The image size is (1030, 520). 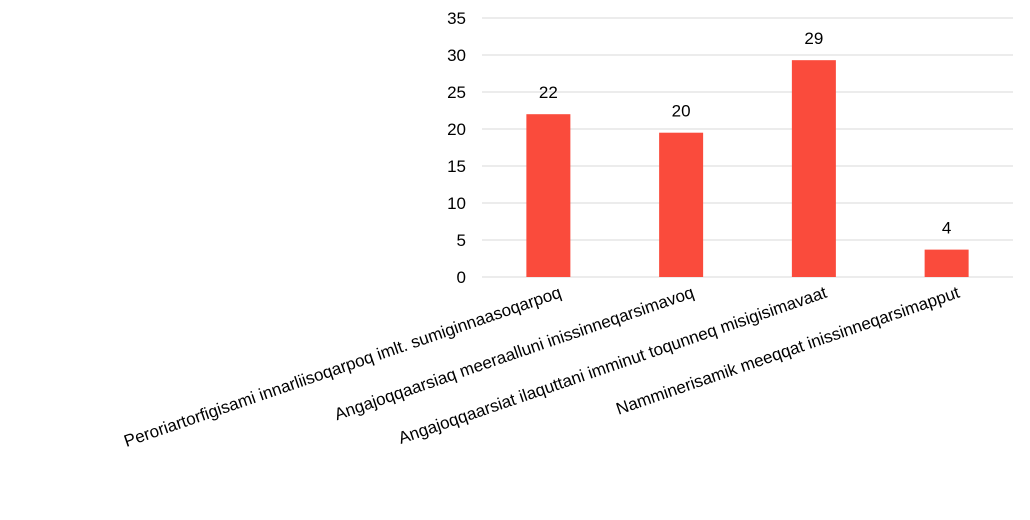 What do you see at coordinates (456, 129) in the screenshot?
I see `y-tick-label: 20` at bounding box center [456, 129].